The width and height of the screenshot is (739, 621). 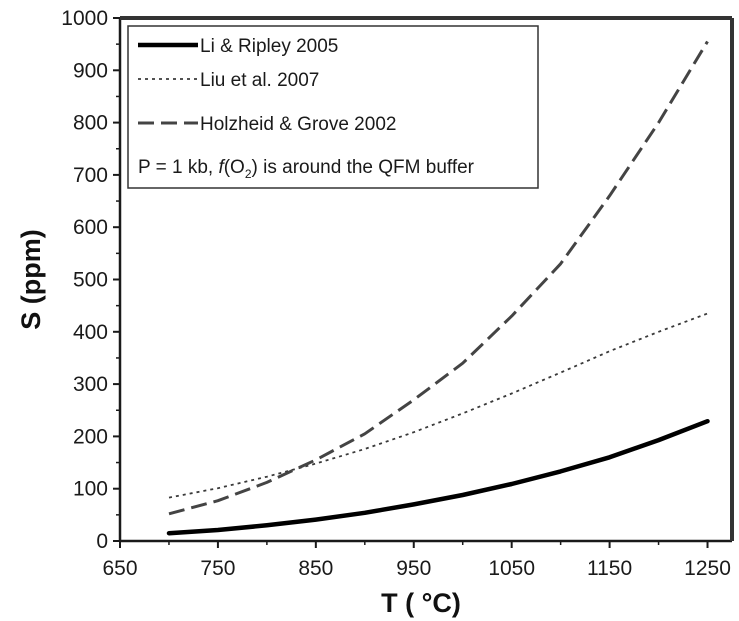 I want to click on y-tick-label: 700, so click(x=90, y=175).